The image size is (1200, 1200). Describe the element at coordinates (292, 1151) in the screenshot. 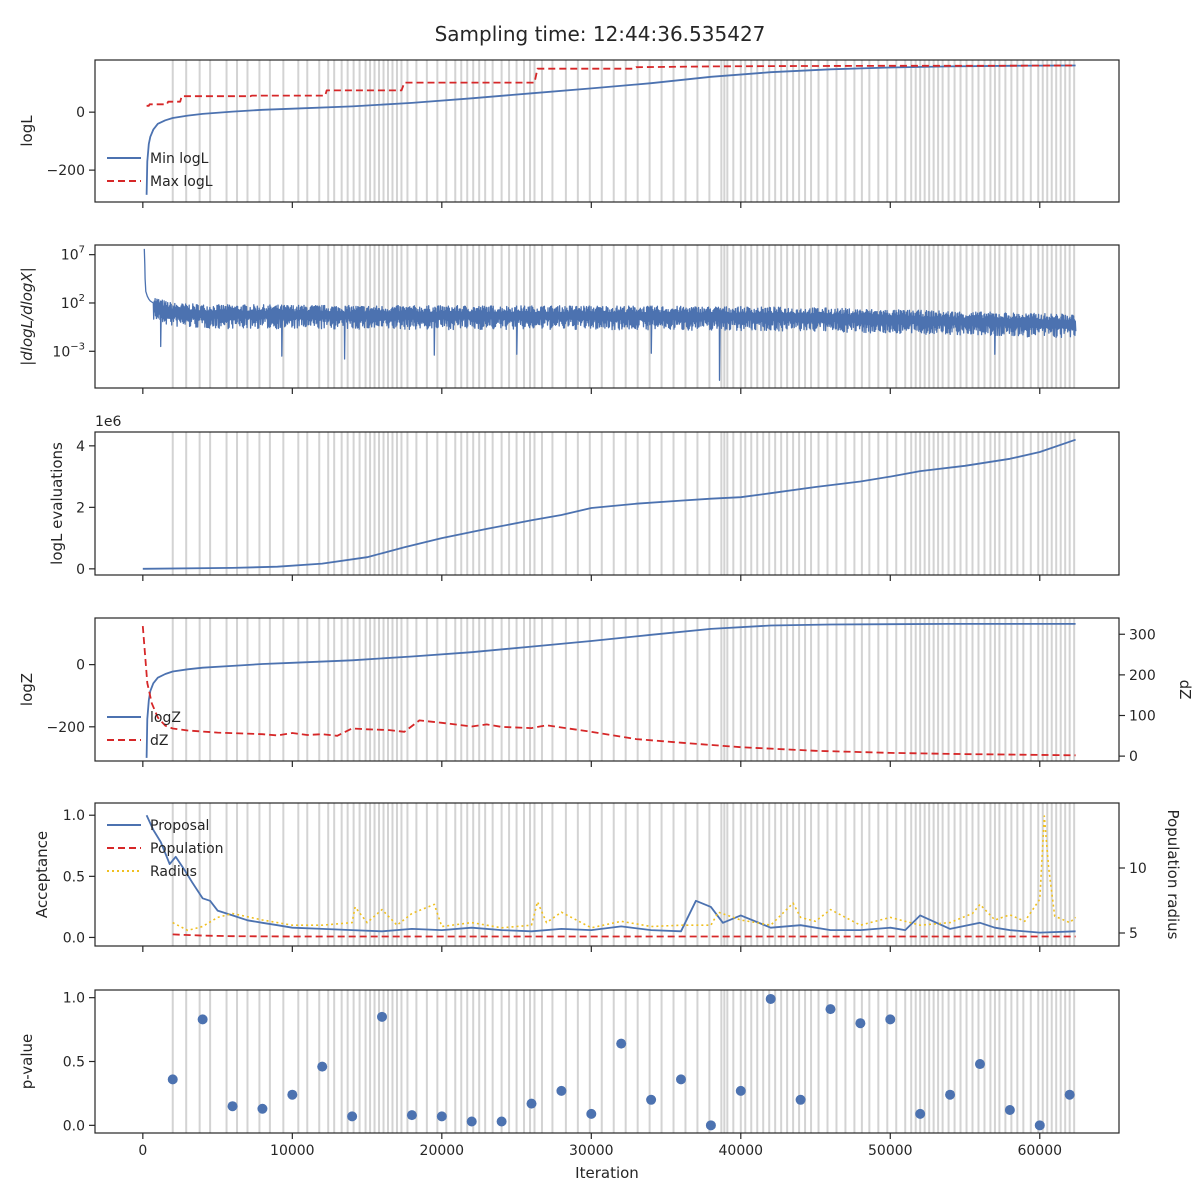

I see `x-tick-label: 10000` at that location.